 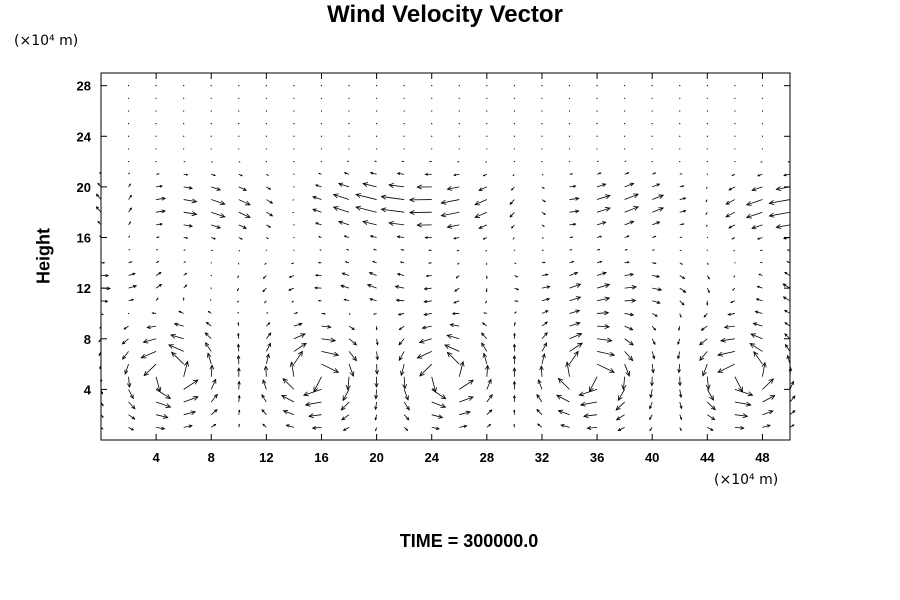 What do you see at coordinates (445, 14) in the screenshot?
I see `chart-title: Wind Velocity Vector` at bounding box center [445, 14].